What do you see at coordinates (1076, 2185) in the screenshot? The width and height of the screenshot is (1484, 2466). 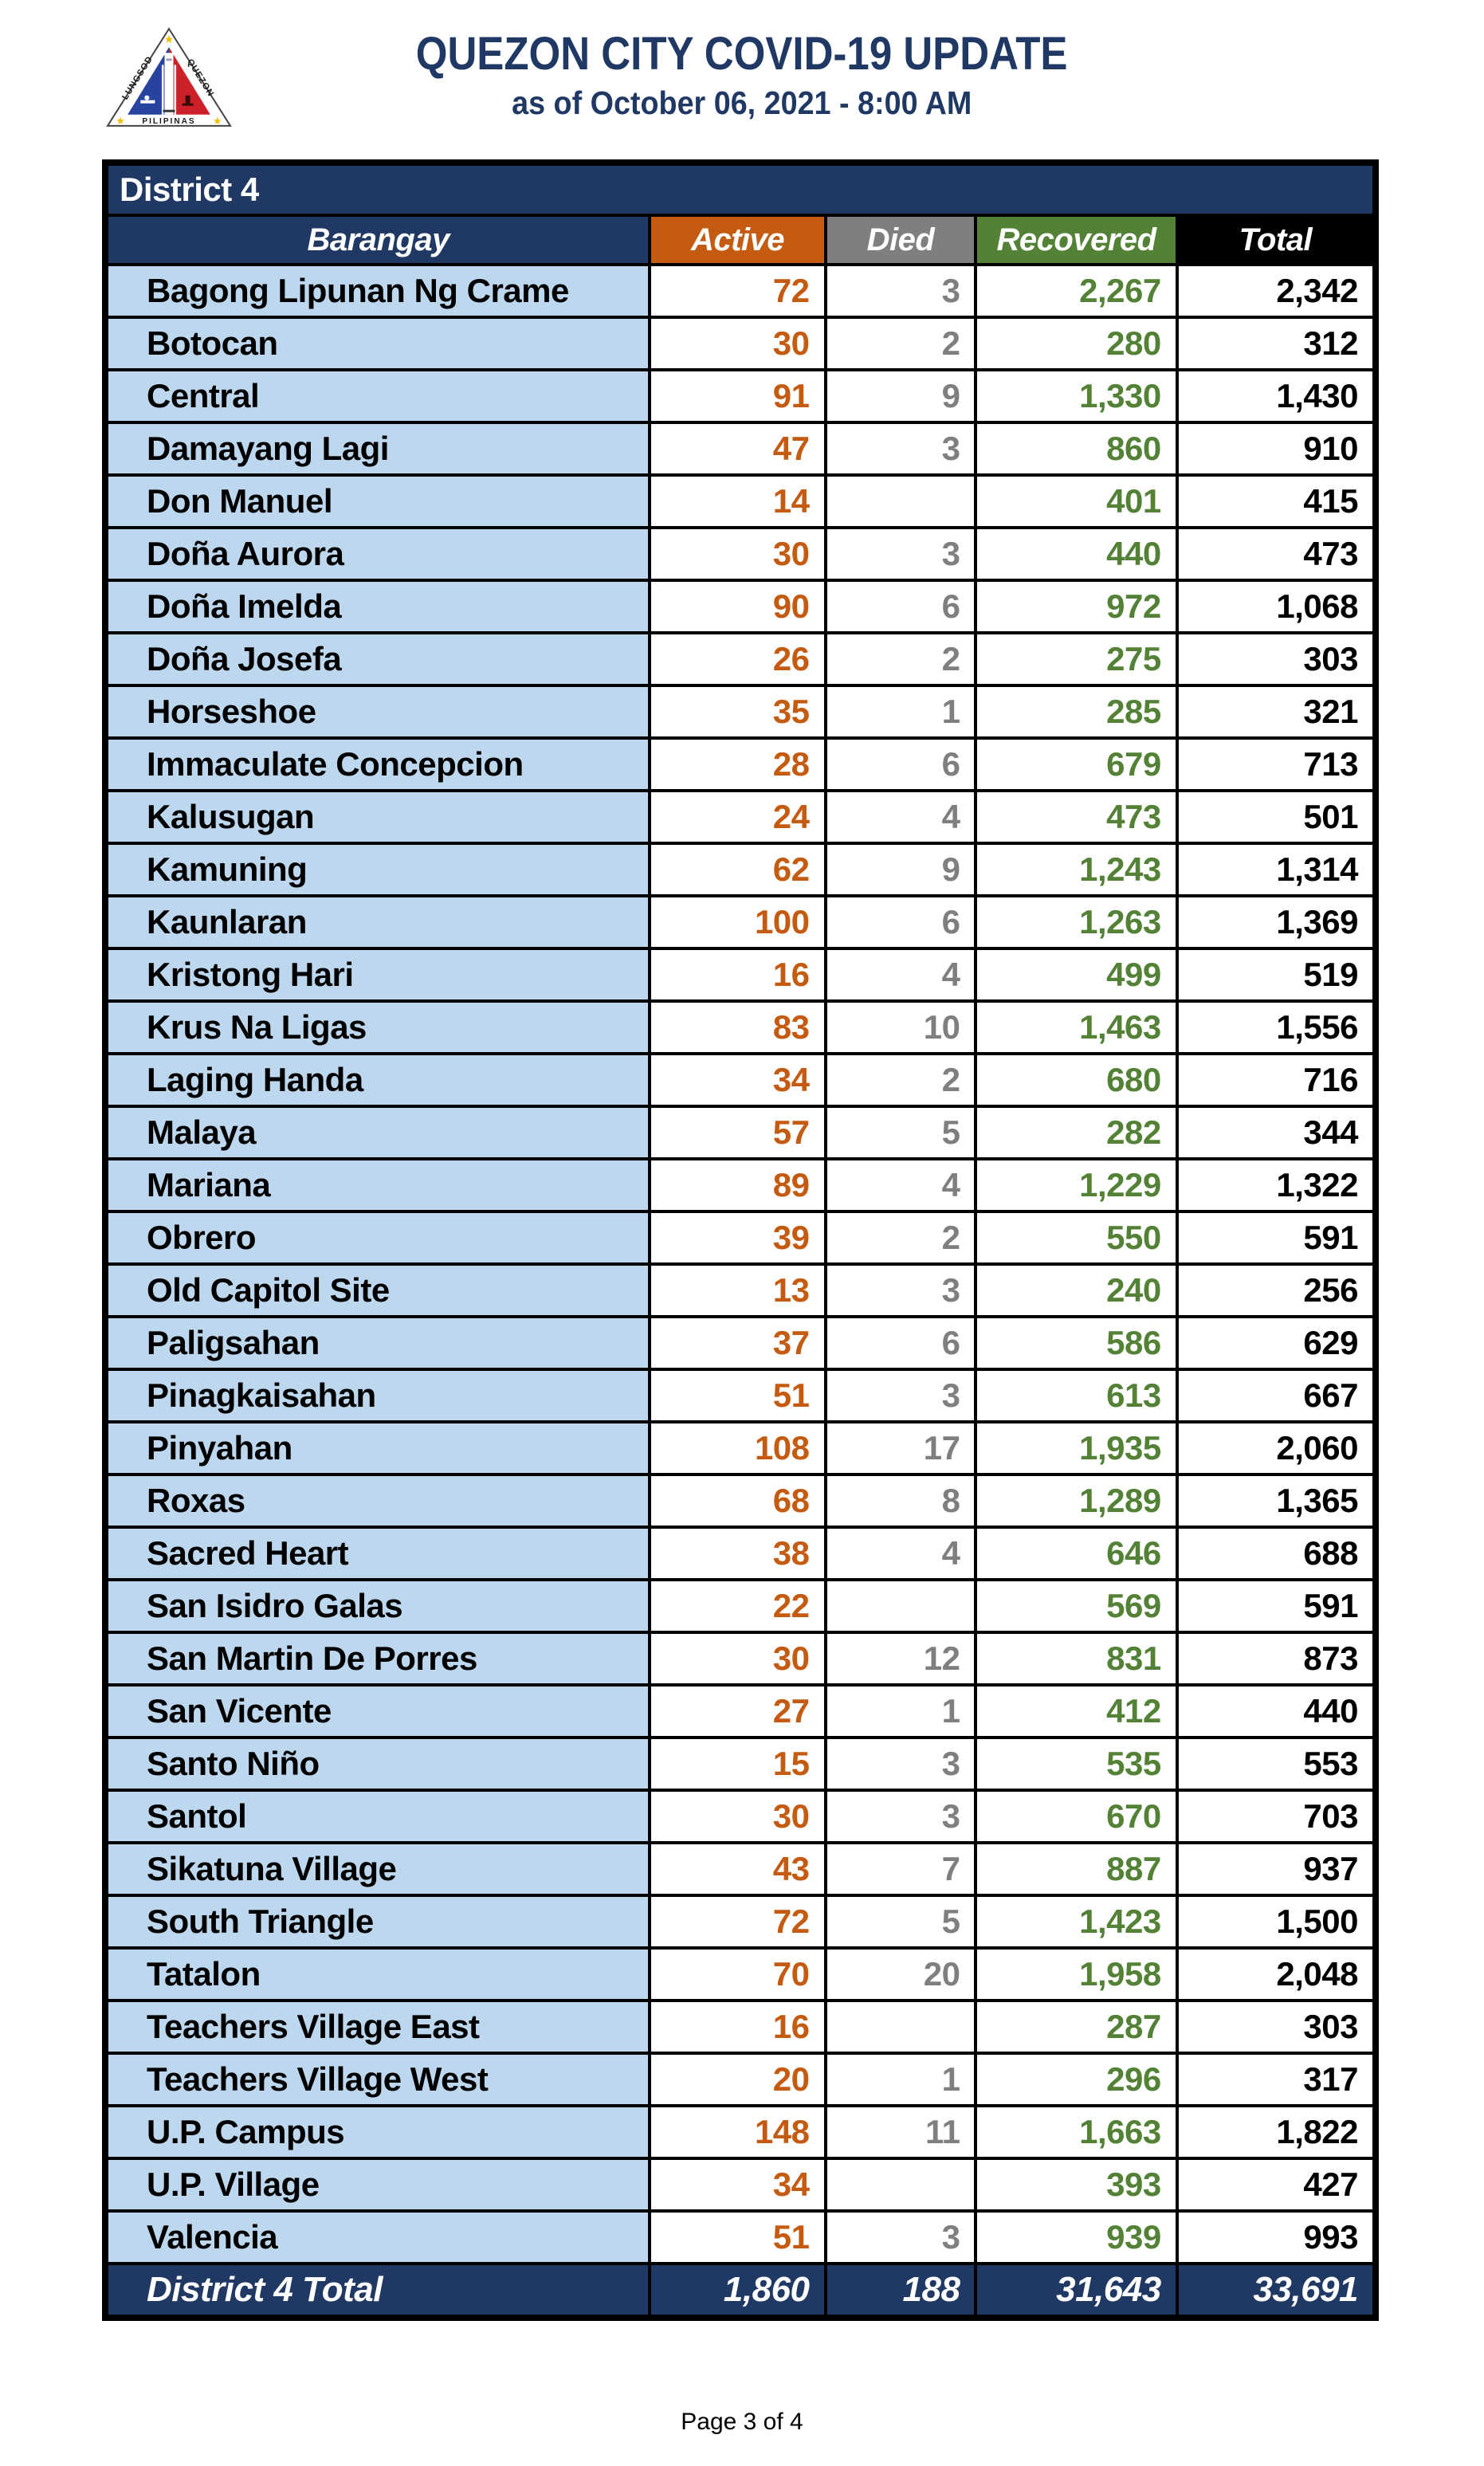 I see `recovered-cell: 393` at bounding box center [1076, 2185].